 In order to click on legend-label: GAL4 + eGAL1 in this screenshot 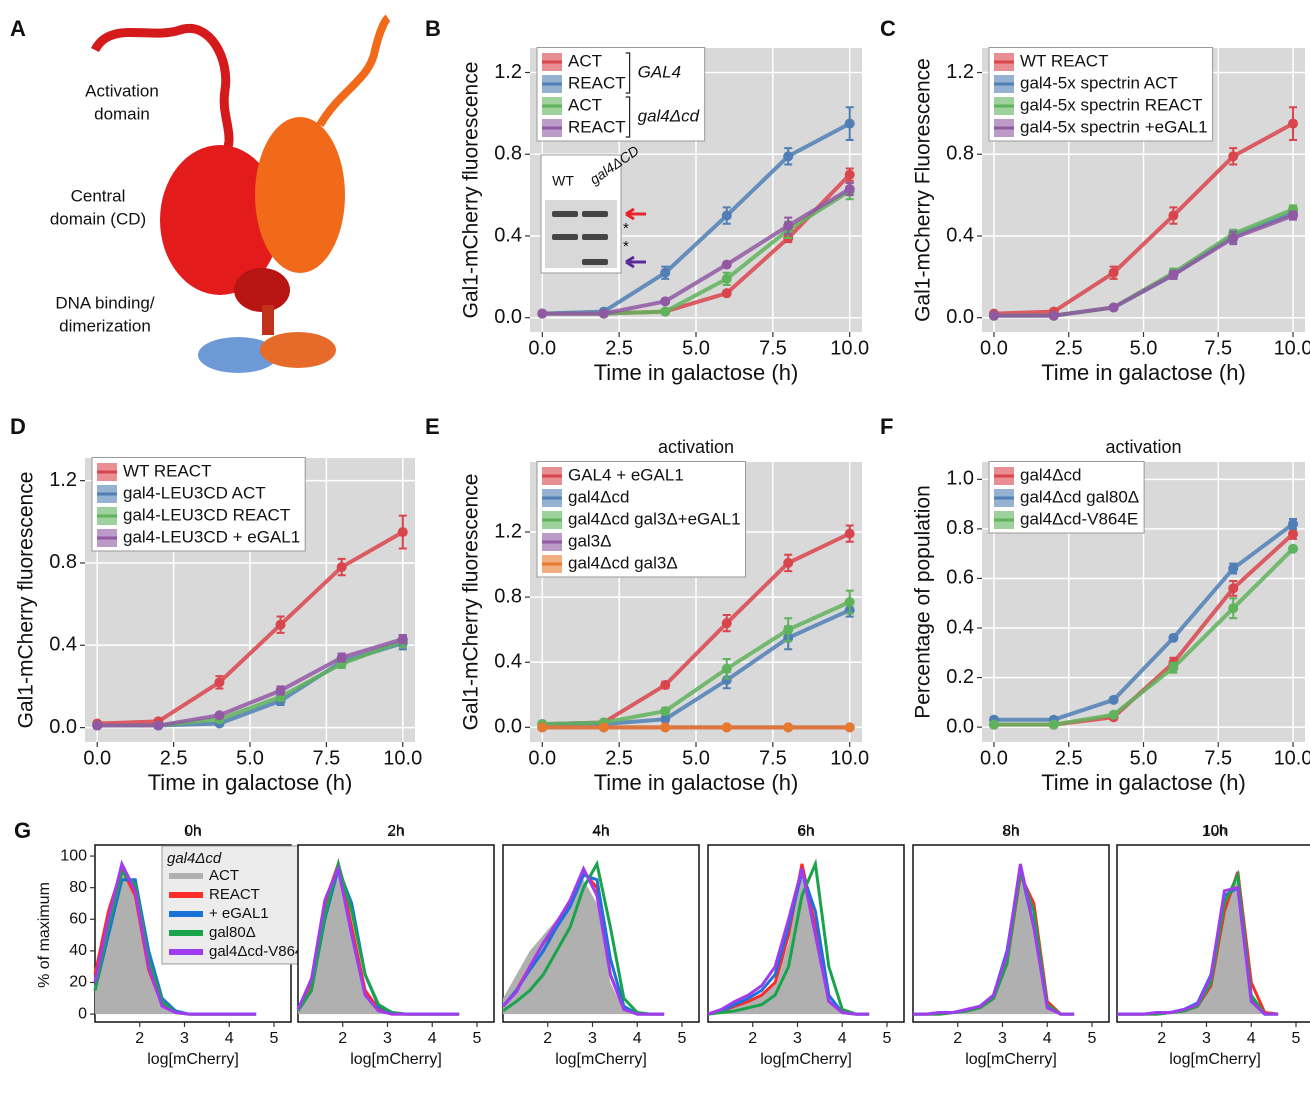, I will do `click(626, 474)`.